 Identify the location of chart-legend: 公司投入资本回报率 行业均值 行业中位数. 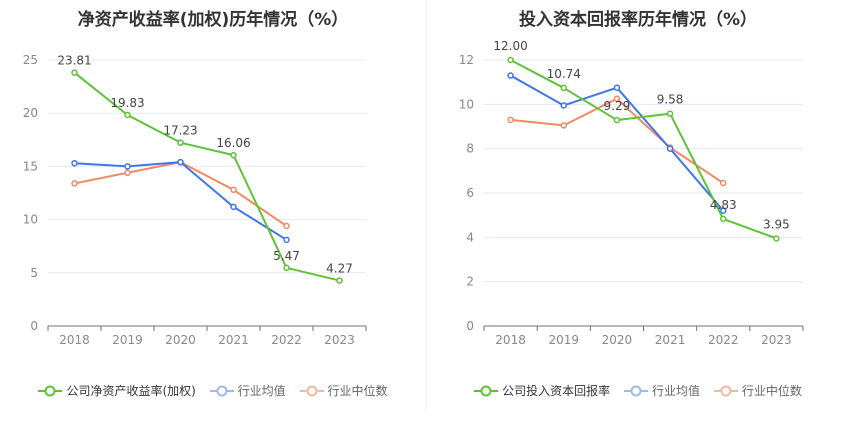
(638, 390).